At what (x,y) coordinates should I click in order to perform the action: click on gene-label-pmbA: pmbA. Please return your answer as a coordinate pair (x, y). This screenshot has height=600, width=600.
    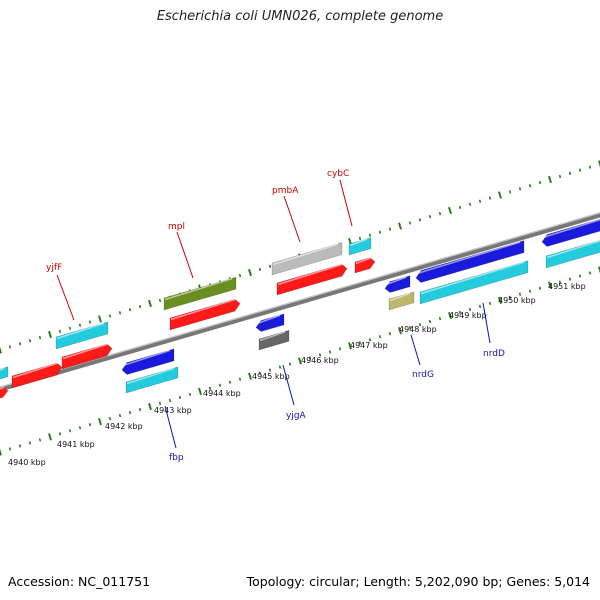
    Looking at the image, I should click on (285, 191).